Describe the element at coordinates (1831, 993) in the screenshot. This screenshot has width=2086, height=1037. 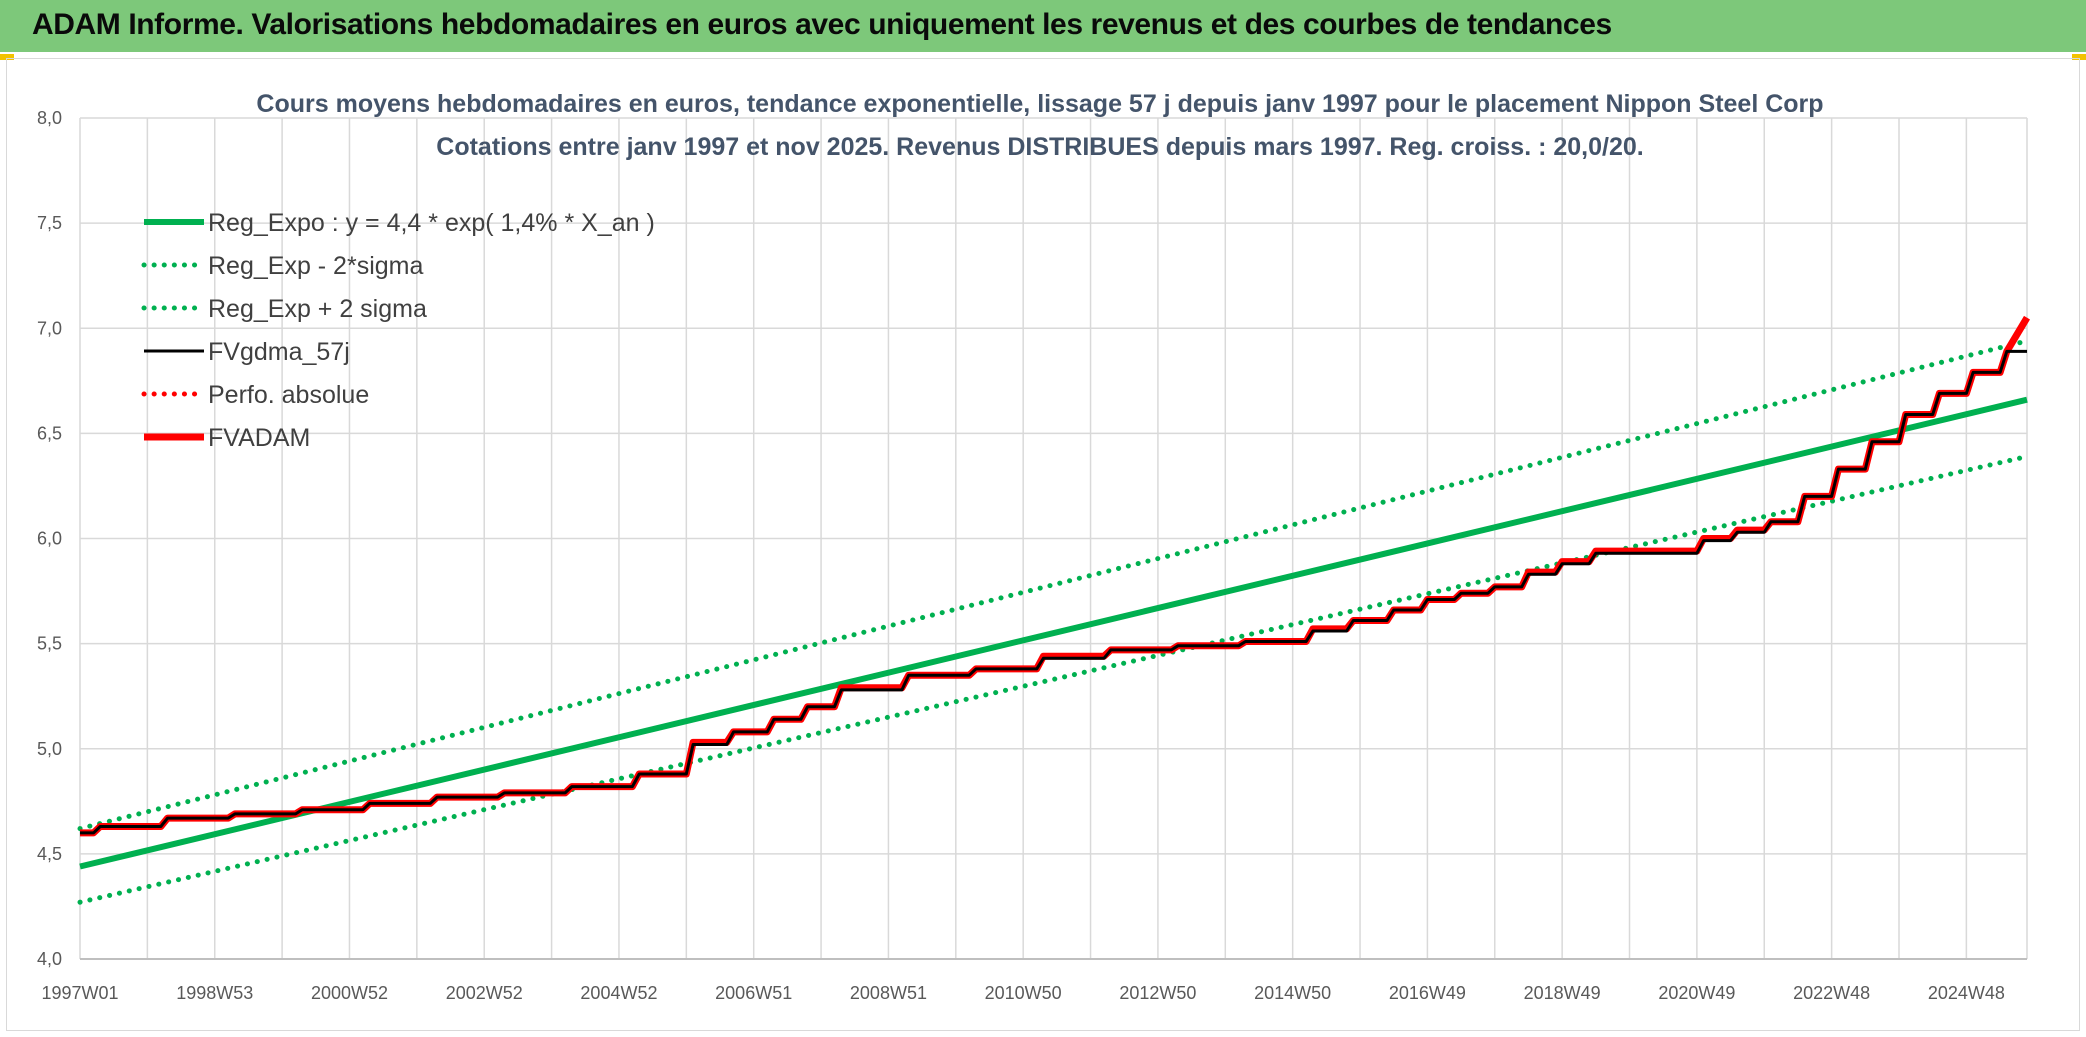
I see `x-tick-label: 2022W48` at that location.